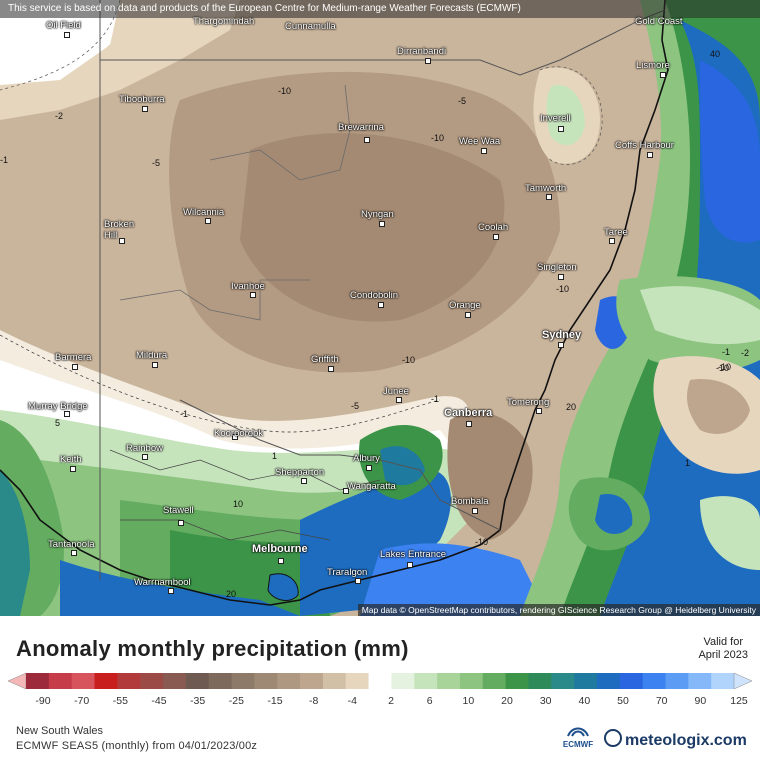 Image resolution: width=760 pixels, height=760 pixels. I want to click on scale-tick-label: -8, so click(313, 701).